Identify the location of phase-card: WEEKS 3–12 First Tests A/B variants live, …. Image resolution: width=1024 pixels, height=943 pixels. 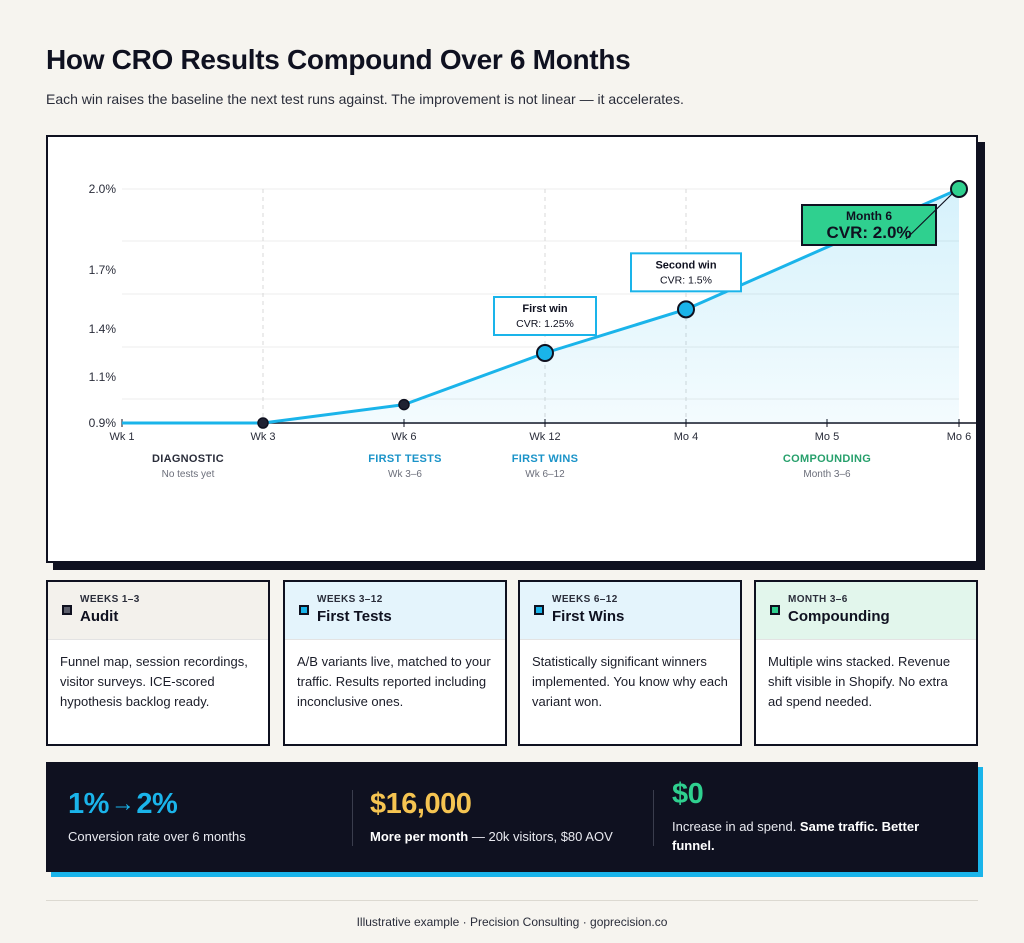
(395, 663).